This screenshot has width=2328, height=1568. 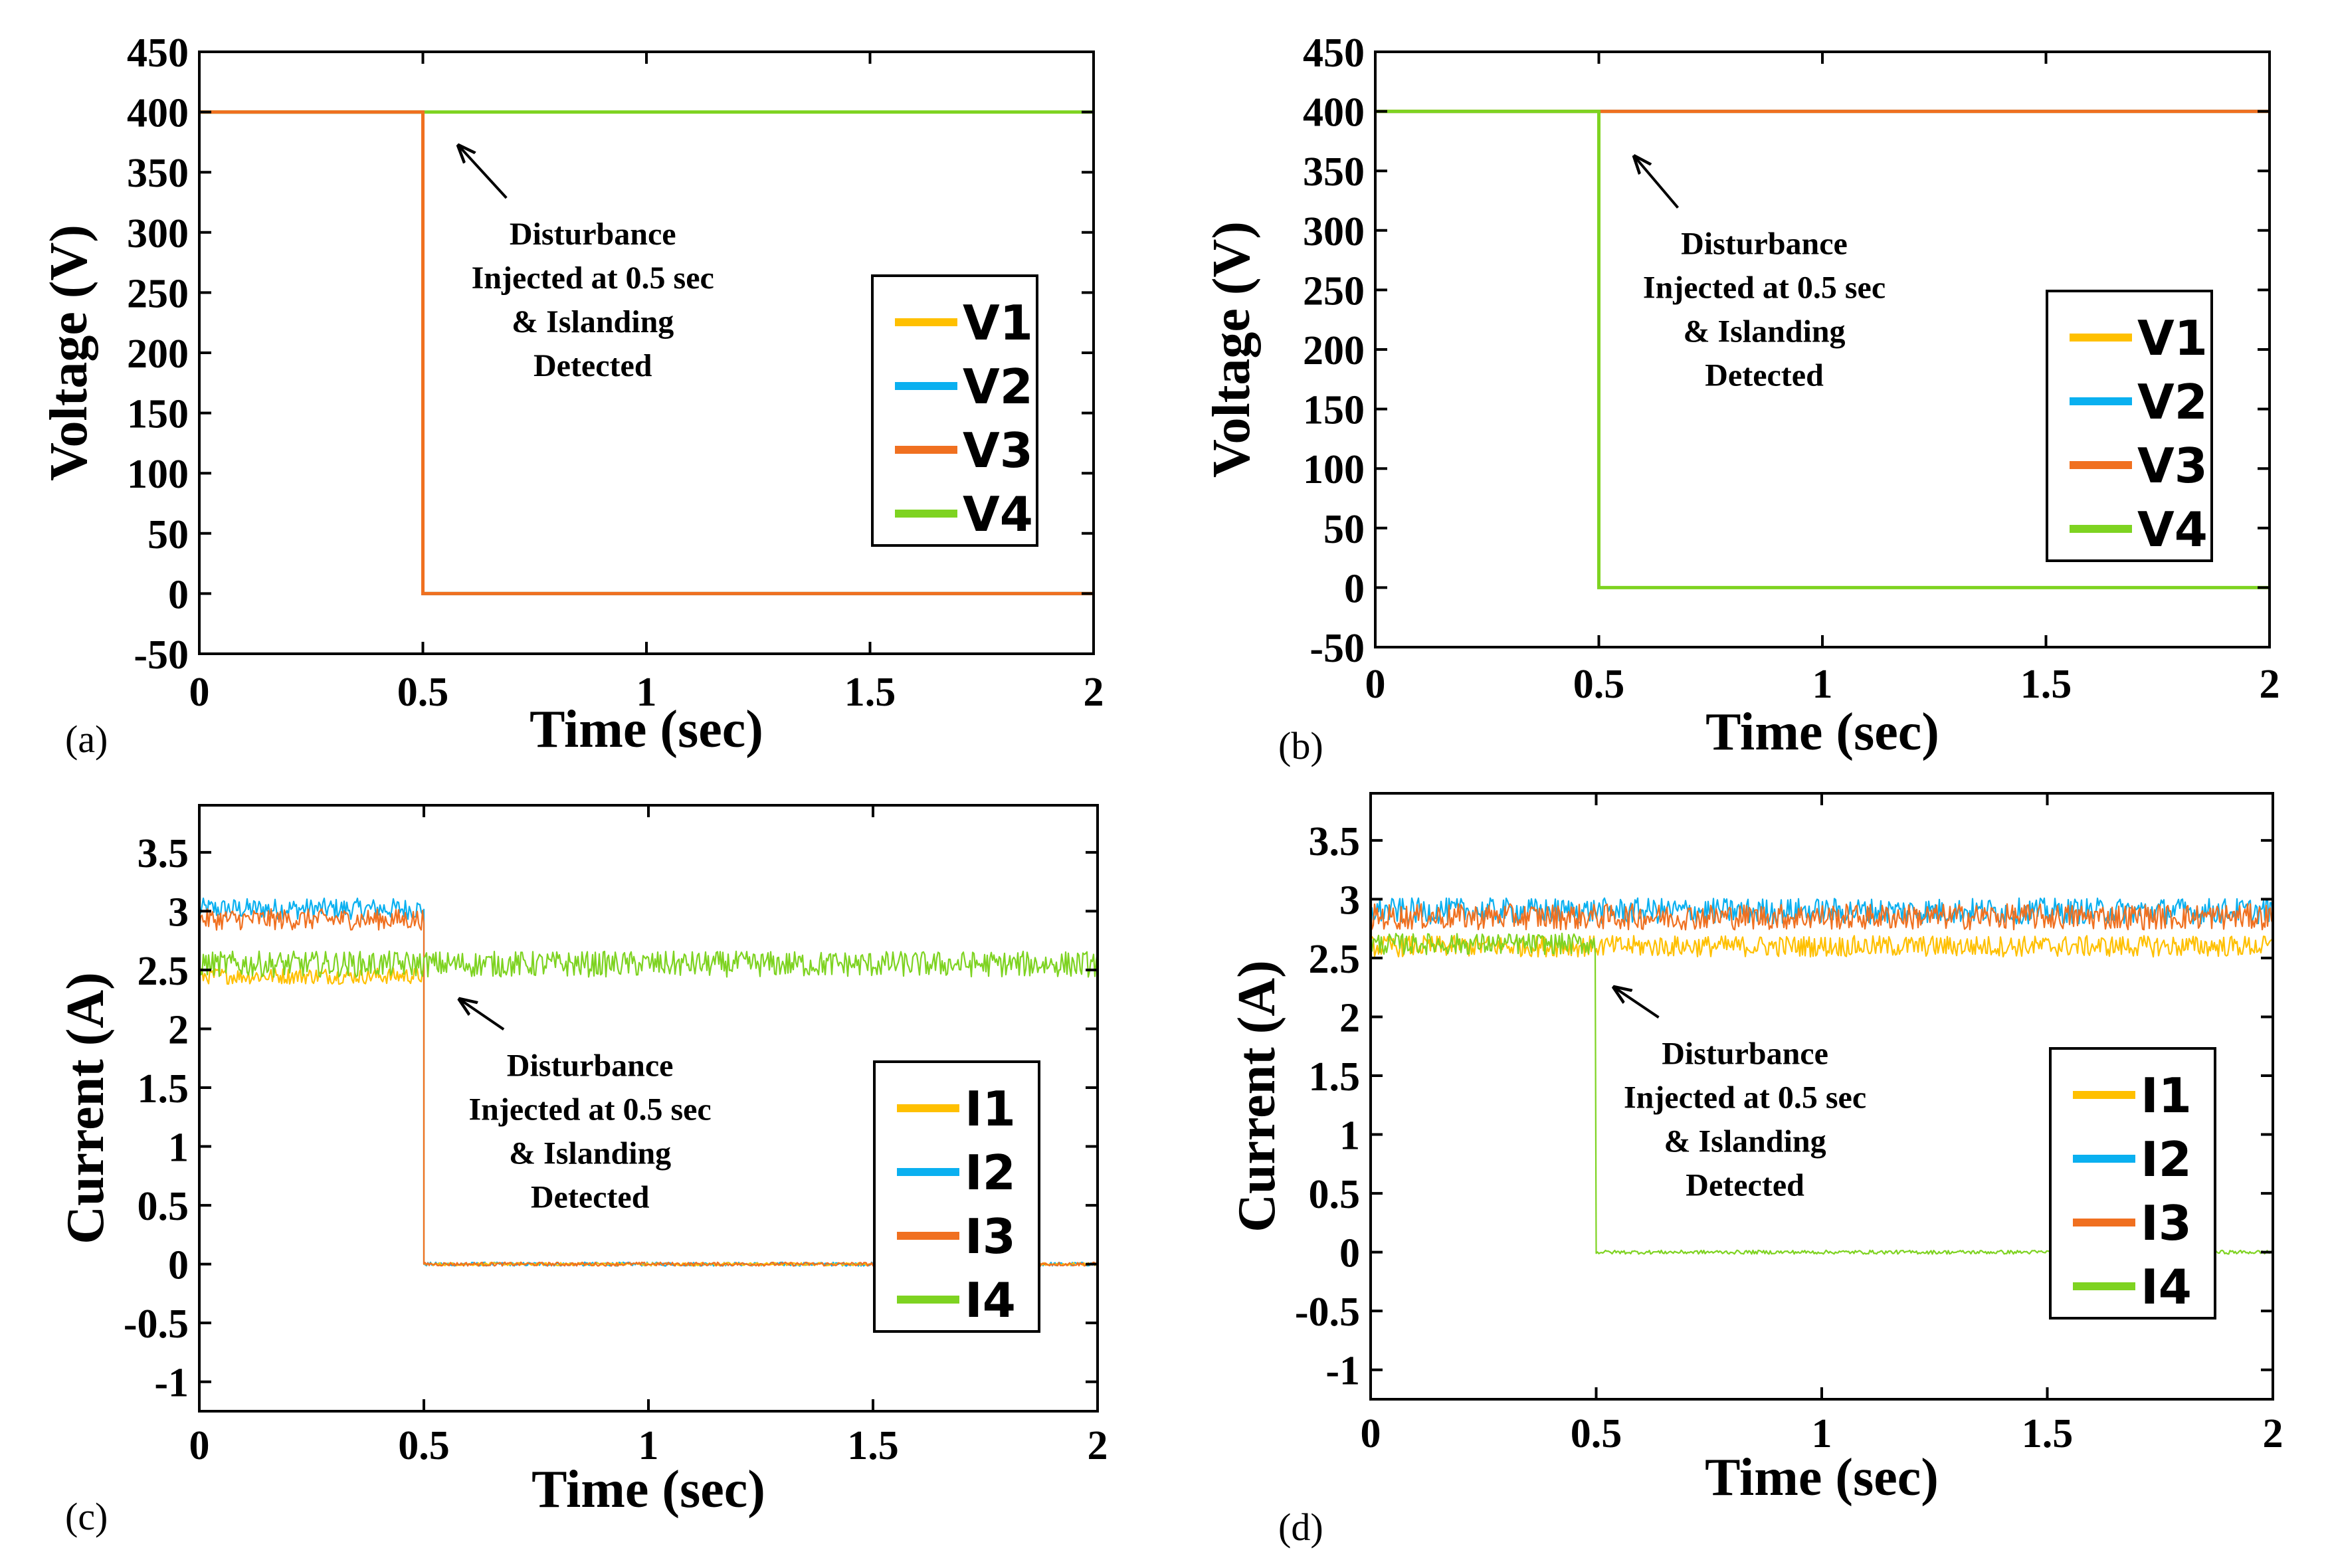 I want to click on y-axis-label: Current (A), so click(x=1257, y=1096).